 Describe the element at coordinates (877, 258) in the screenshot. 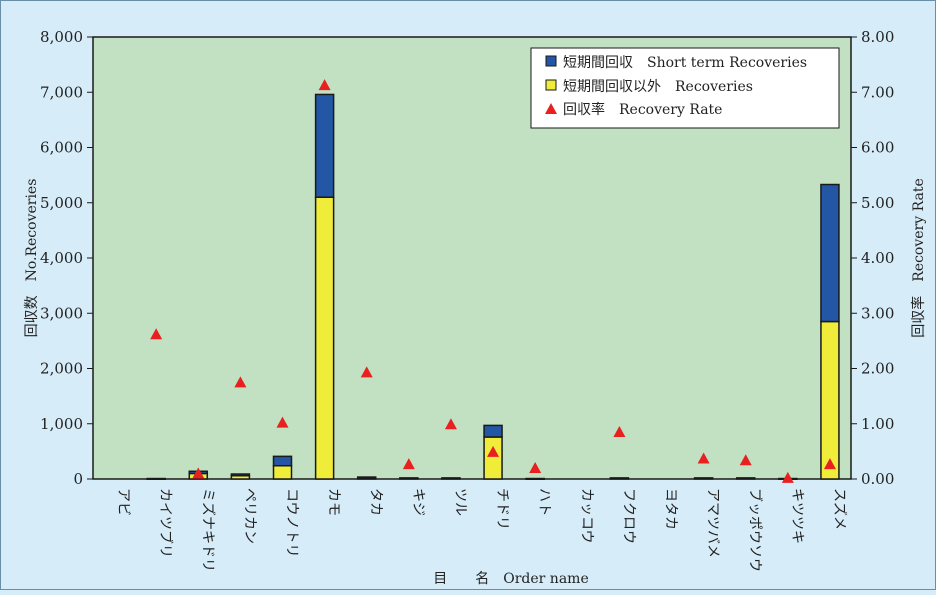

I see `y-tick-label-right: 4.00` at that location.